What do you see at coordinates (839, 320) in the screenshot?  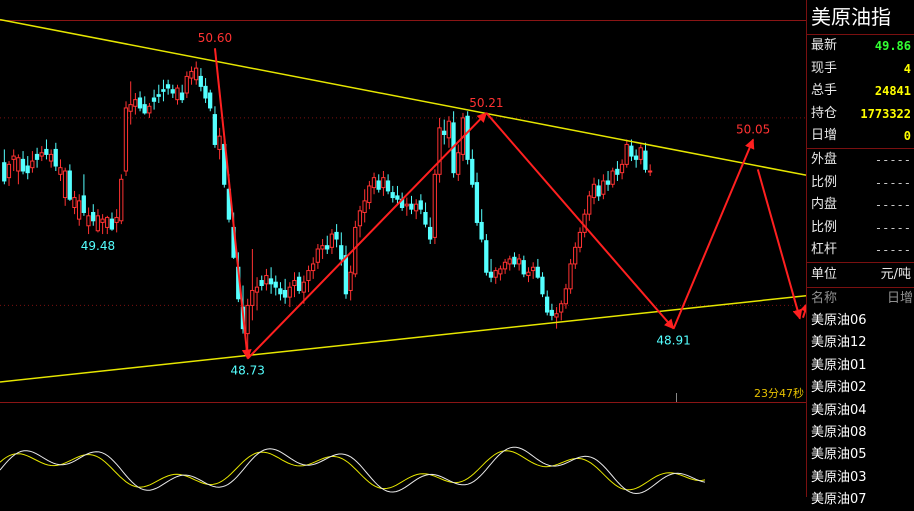 I see `contract-item: 美原油06` at bounding box center [839, 320].